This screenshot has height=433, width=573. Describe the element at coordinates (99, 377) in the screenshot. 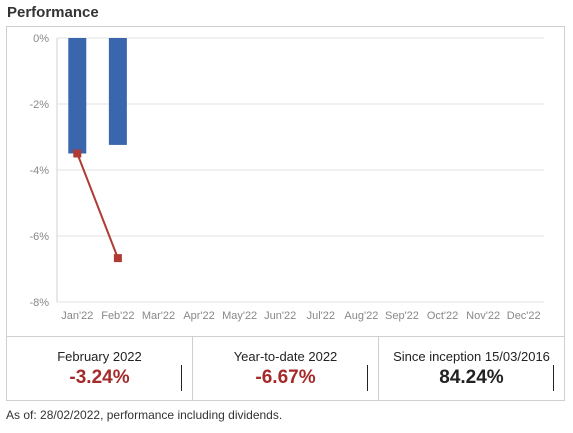

I see `stat-month-value: -3.24%` at that location.